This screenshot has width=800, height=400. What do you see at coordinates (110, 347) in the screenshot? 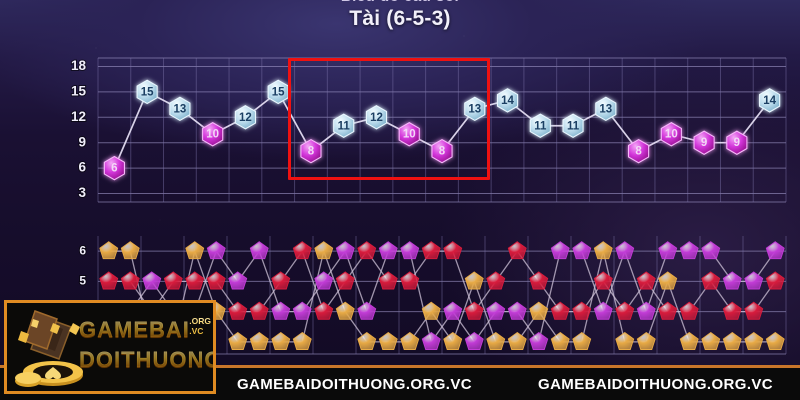
I see `gamebaidoithuong-logo: GAMEBAI DOITHUONG .ORG .VC` at bounding box center [110, 347].